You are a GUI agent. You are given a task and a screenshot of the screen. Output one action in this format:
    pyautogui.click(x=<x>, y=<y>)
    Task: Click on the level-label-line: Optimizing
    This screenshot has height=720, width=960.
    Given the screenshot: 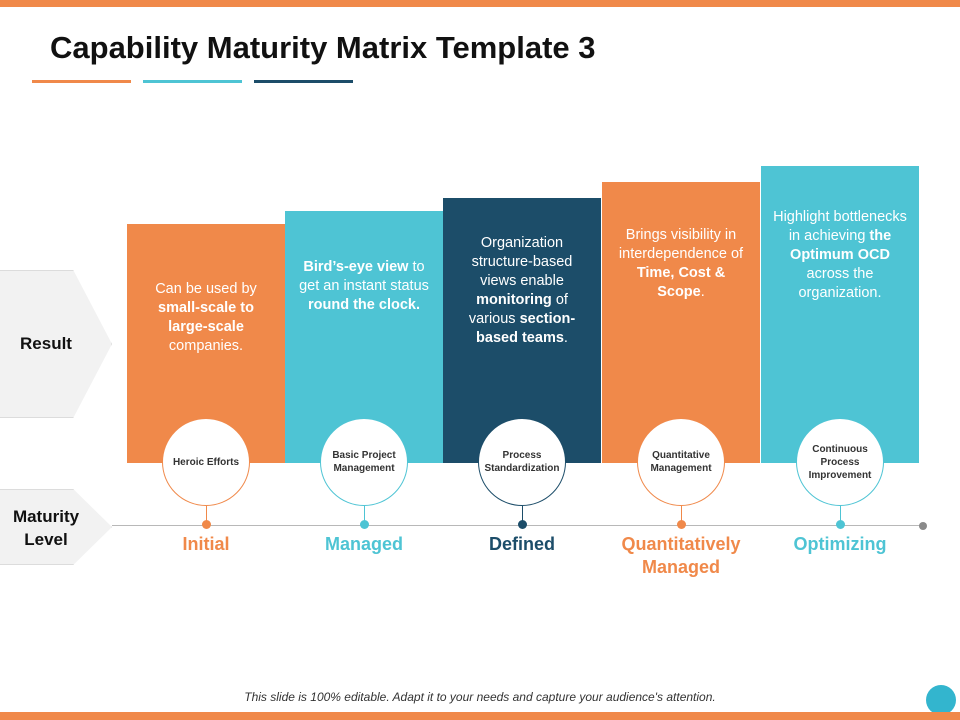 What is the action you would take?
    pyautogui.click(x=840, y=544)
    